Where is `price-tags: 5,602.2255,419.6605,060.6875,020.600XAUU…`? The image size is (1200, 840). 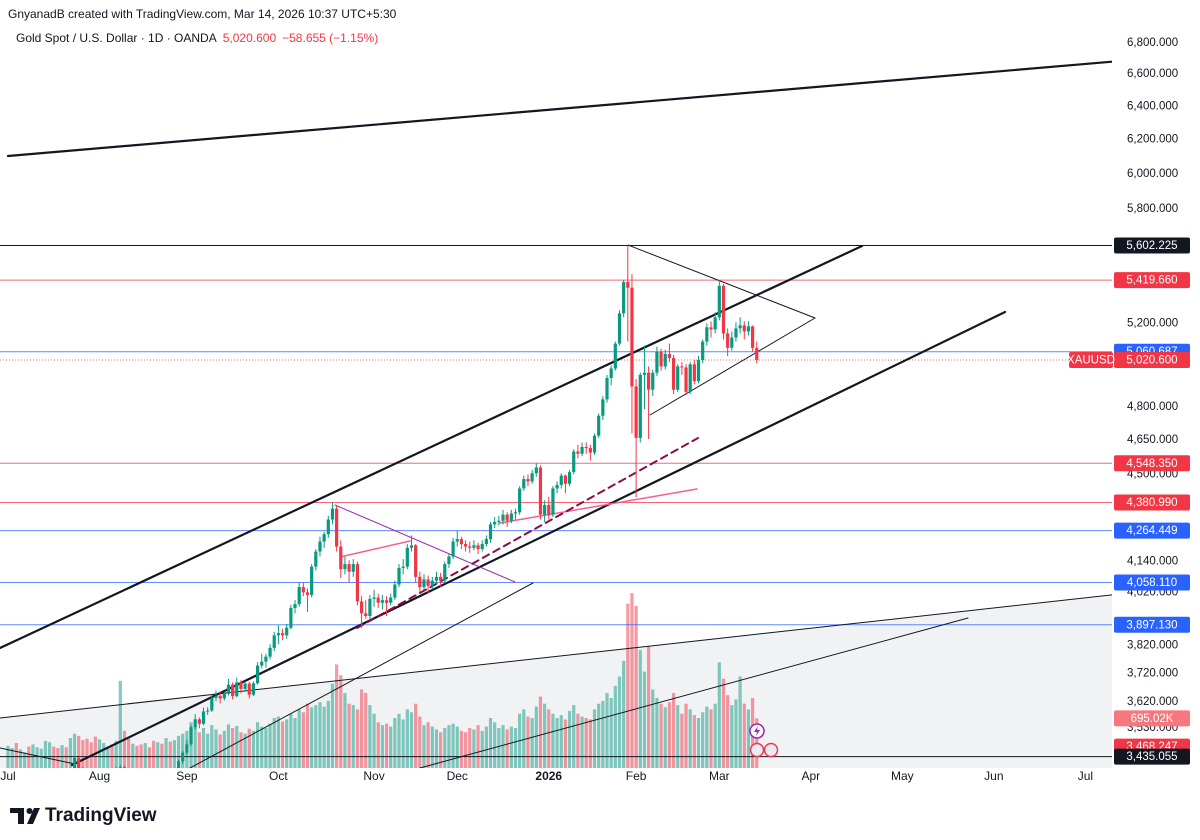
price-tags: 5,602.2255,419.6605,060.6875,020.600XAUU… is located at coordinates (1128, 501).